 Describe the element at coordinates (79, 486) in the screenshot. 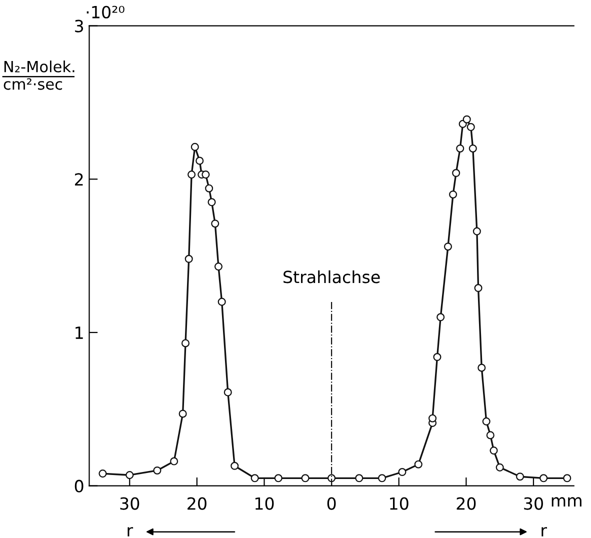

I see `y-tick-label: 0` at that location.